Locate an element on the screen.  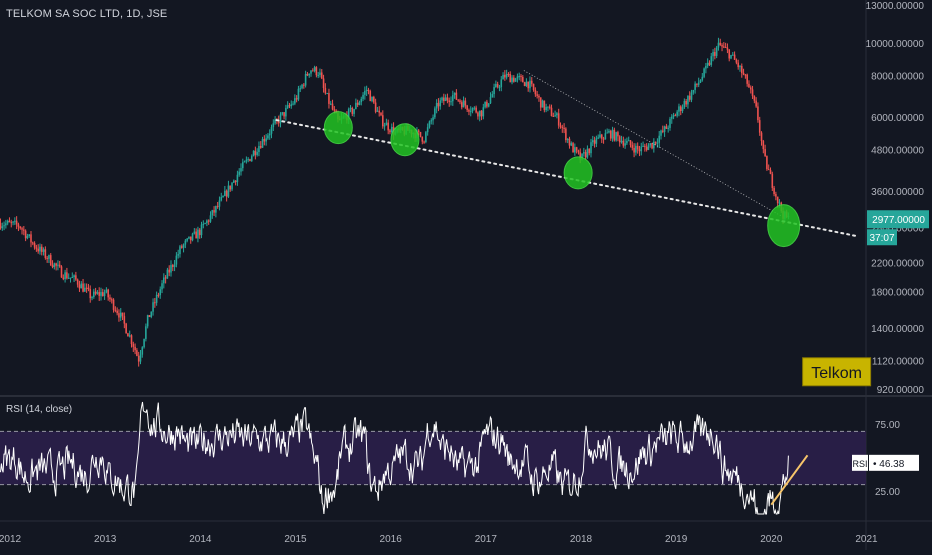
rsi-trendline is located at coordinates (789, 480).